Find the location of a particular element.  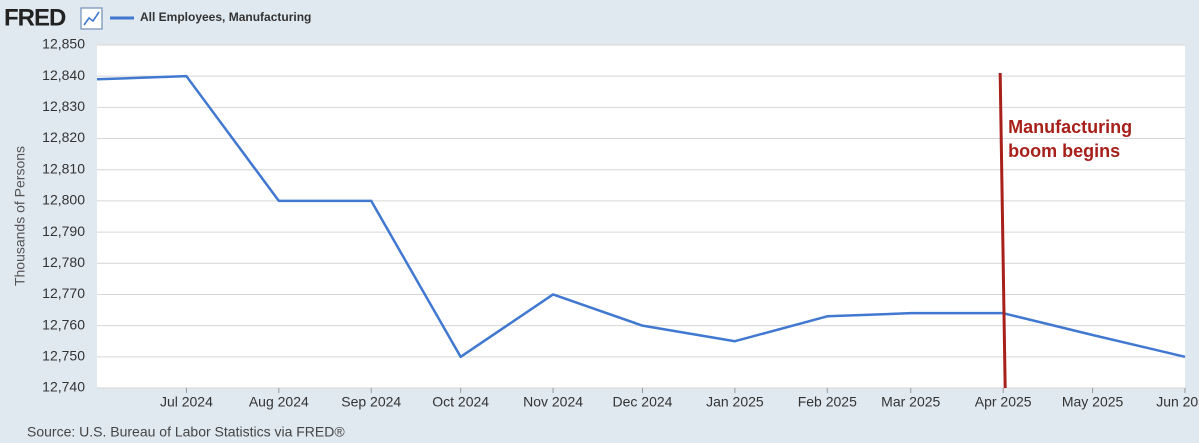

brand-logo: FRED is located at coordinates (35, 17).